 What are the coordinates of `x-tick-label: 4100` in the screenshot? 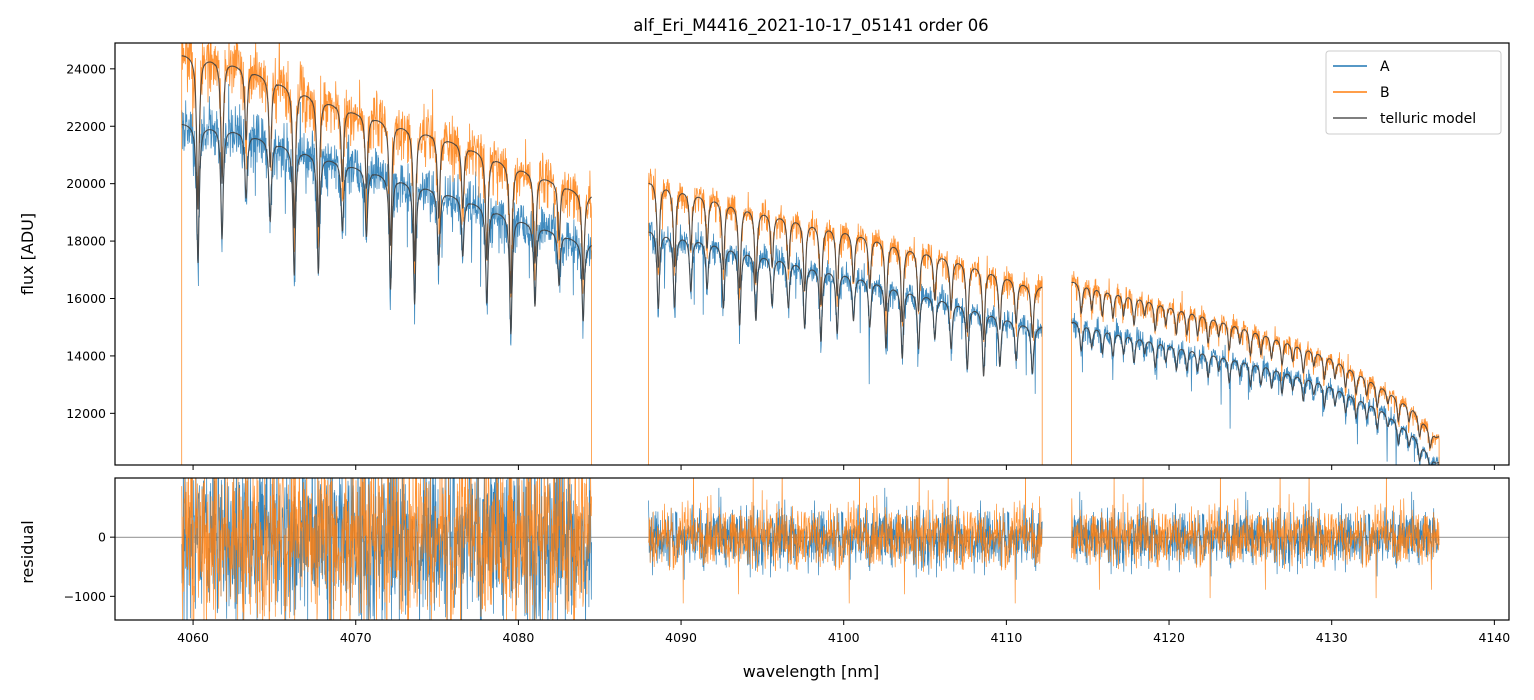 It's located at (844, 637).